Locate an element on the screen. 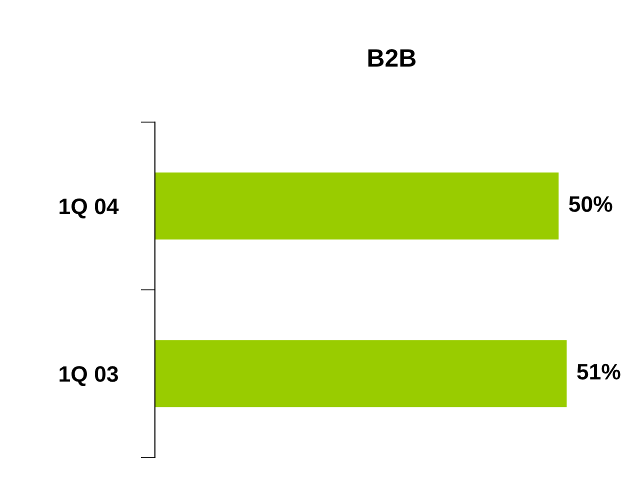  y-tick-label: 1Q 03 is located at coordinates (89, 376).